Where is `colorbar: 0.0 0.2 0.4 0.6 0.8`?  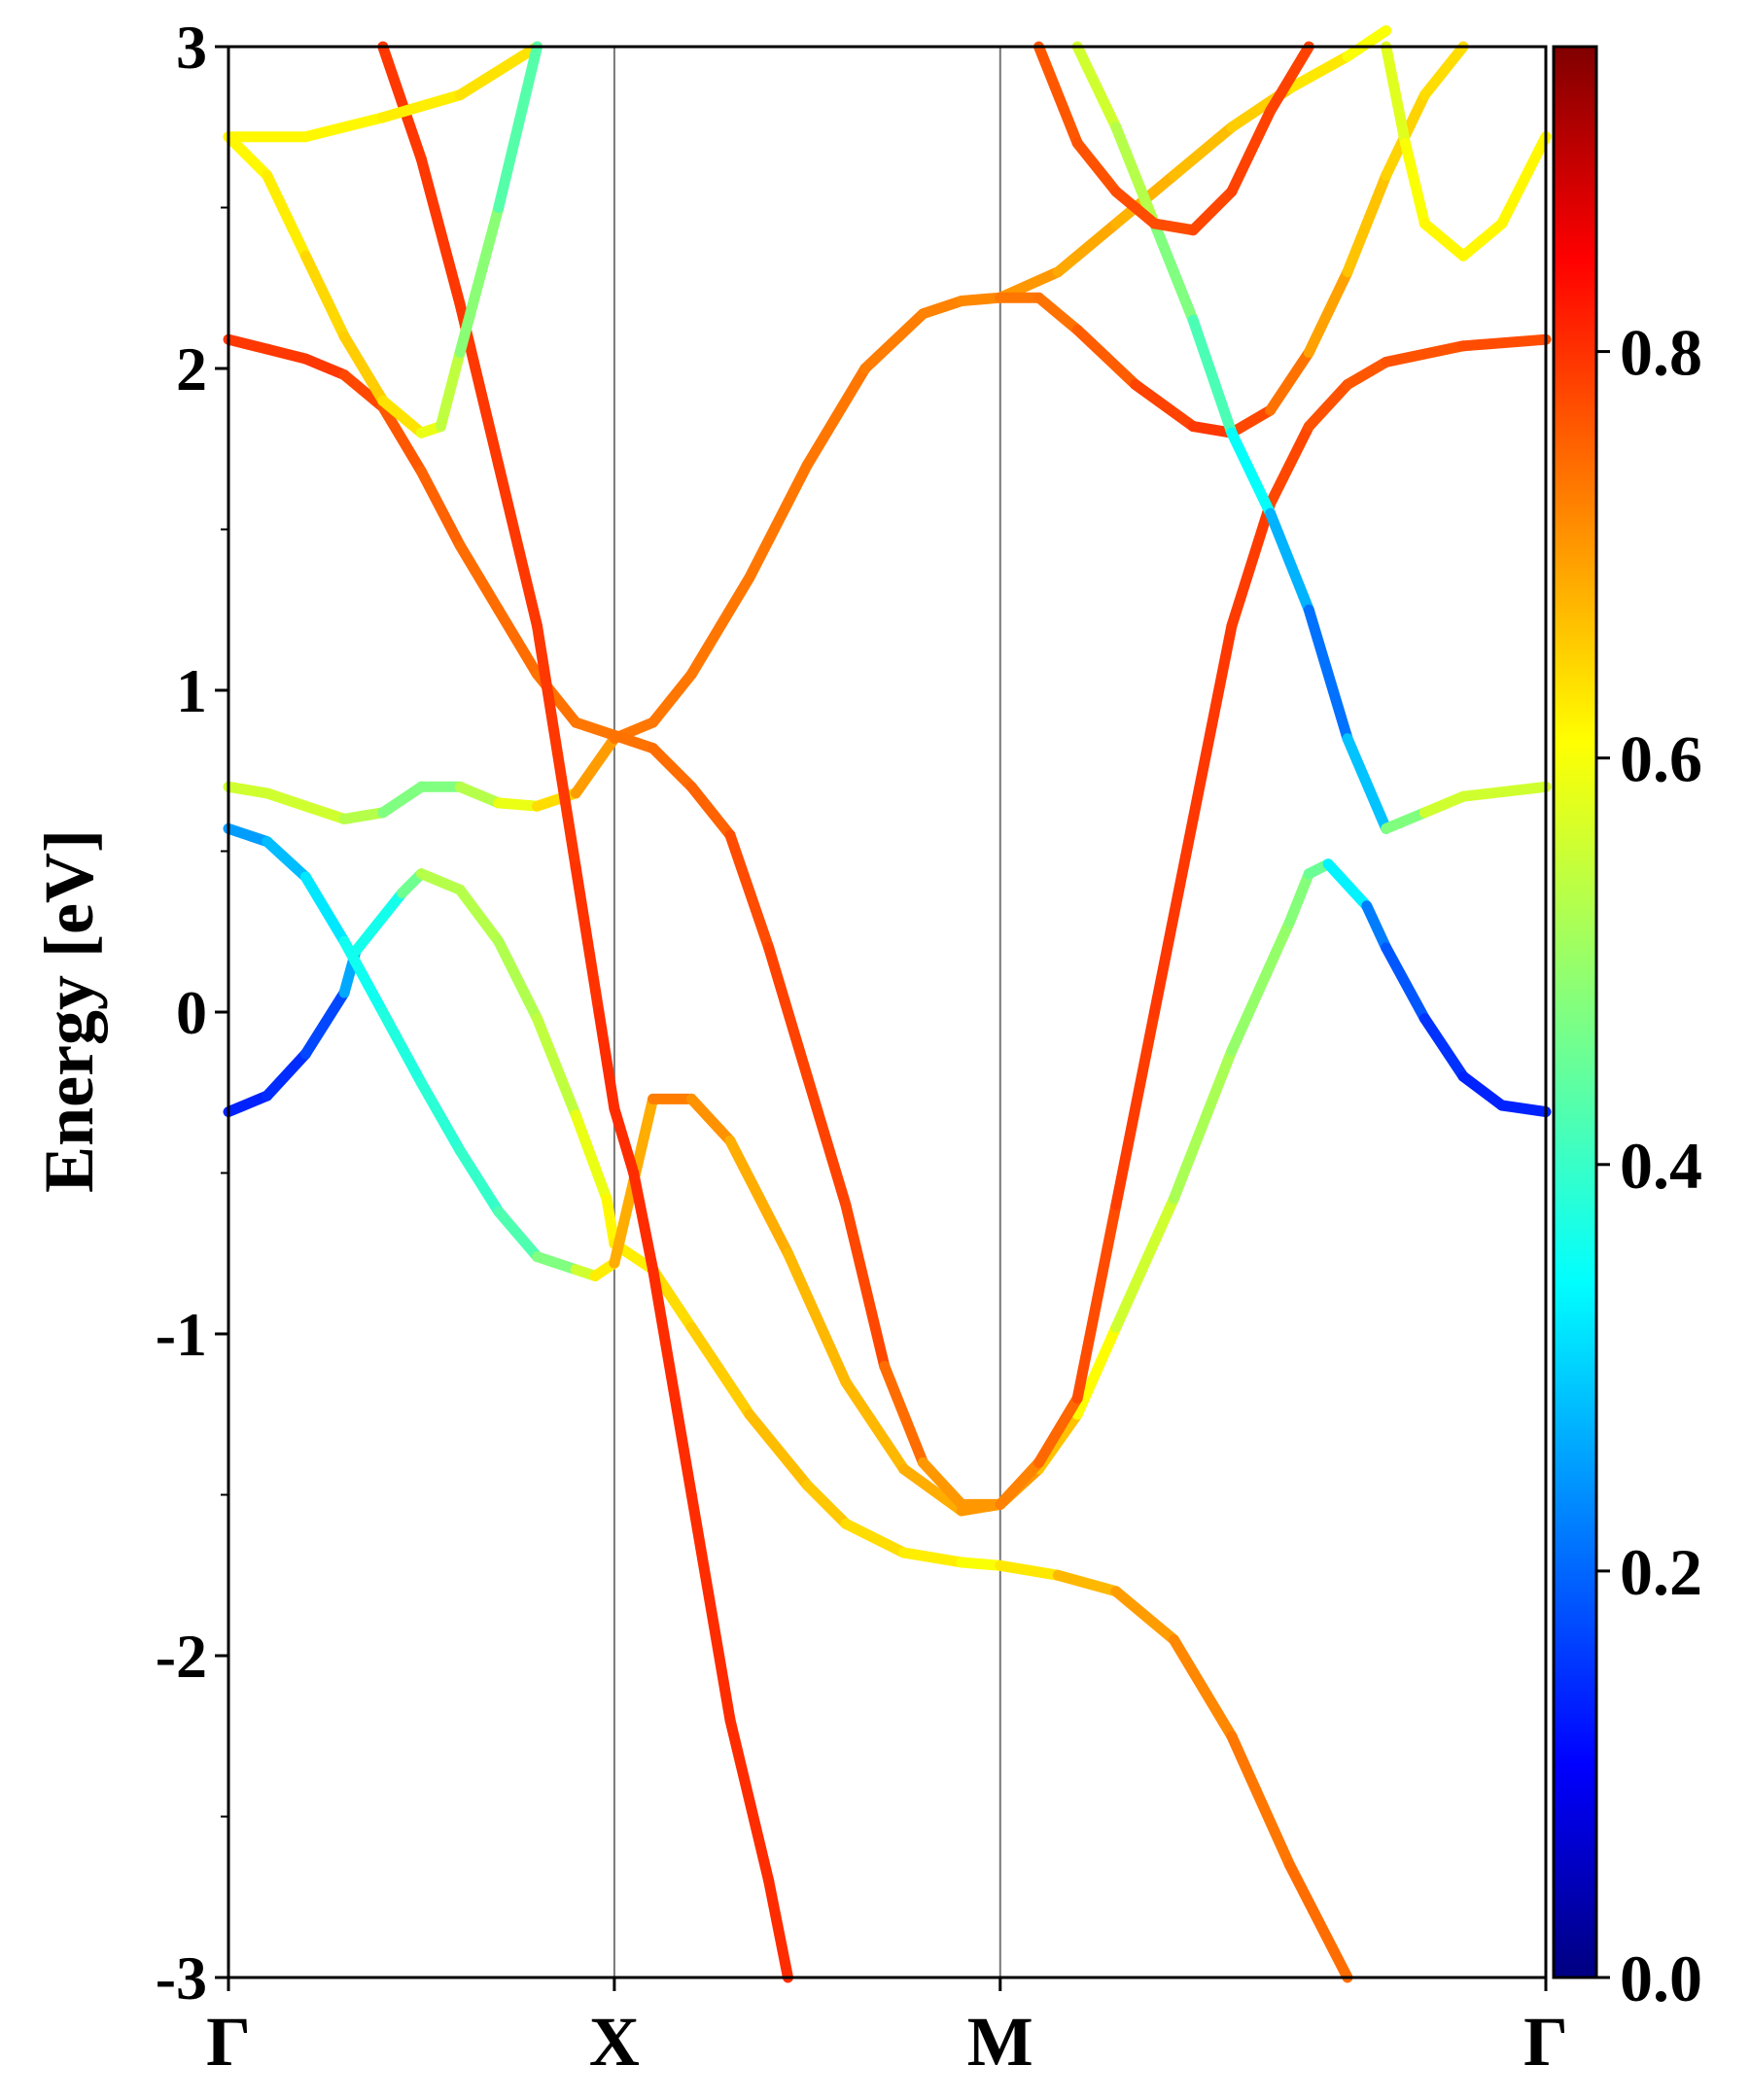
colorbar: 0.0 0.2 0.4 0.6 0.8 is located at coordinates (1627, 1030).